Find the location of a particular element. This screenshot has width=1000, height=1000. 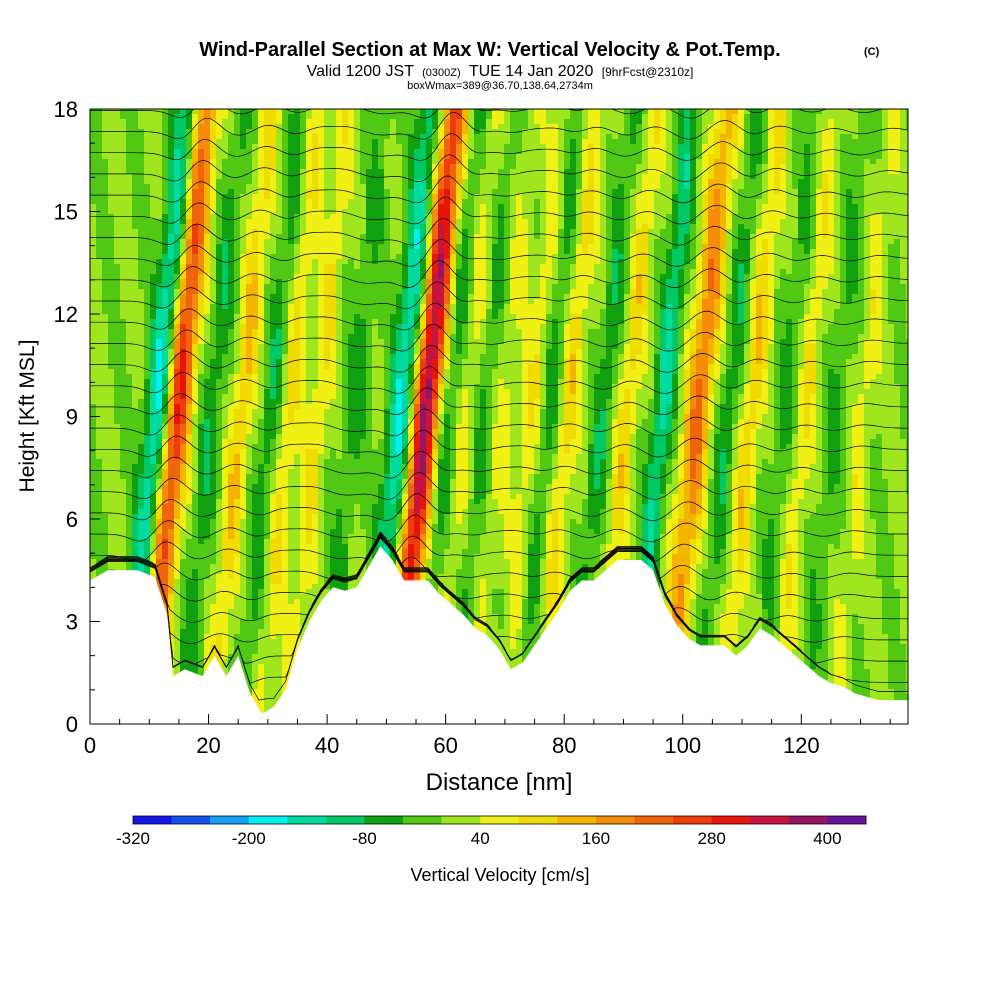

terrain-profile is located at coordinates (499, 635).